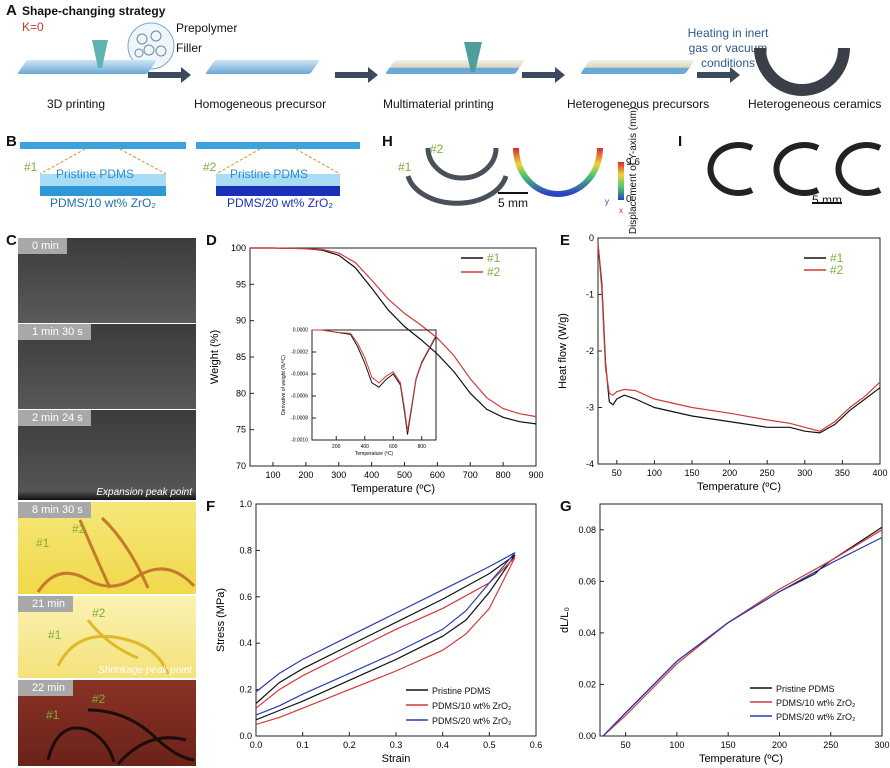 The image size is (890, 768). What do you see at coordinates (211, 240) in the screenshot?
I see `panel-label-d: D` at bounding box center [211, 240].